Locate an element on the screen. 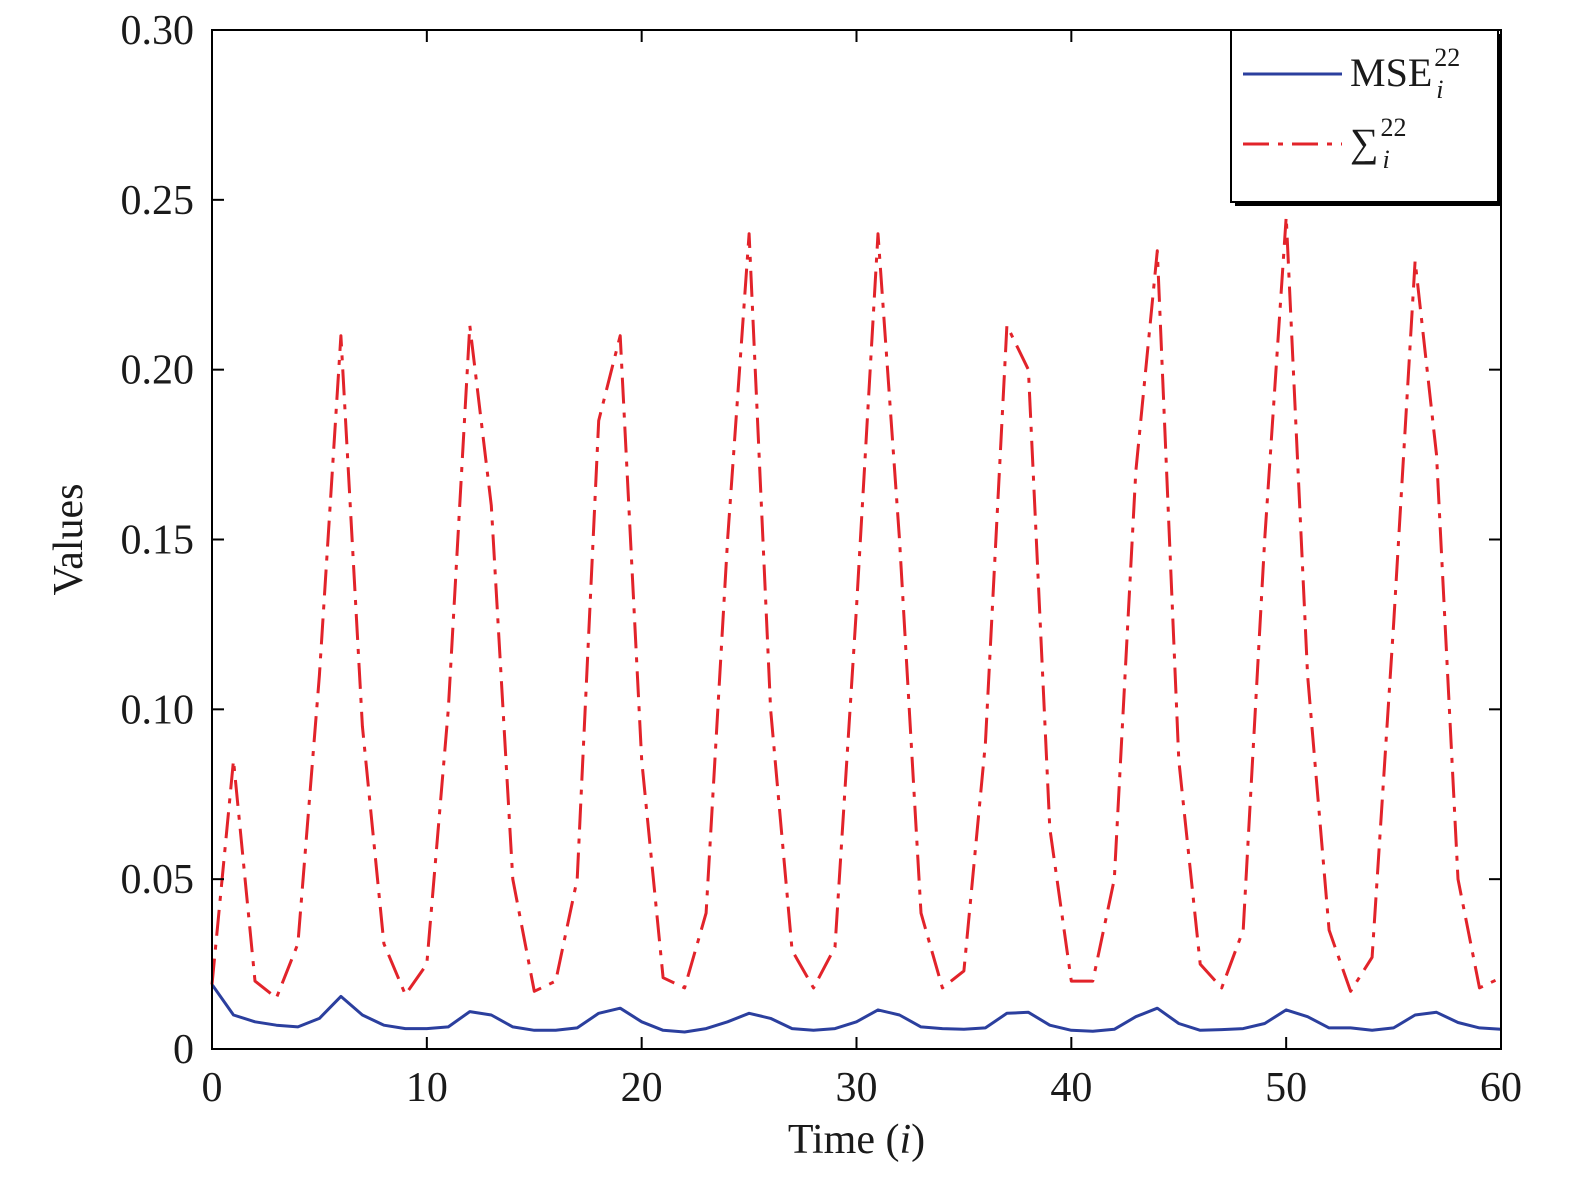 Image resolution: width=1575 pixels, height=1177 pixels. legend-sup-1: 22 is located at coordinates (1394, 127).